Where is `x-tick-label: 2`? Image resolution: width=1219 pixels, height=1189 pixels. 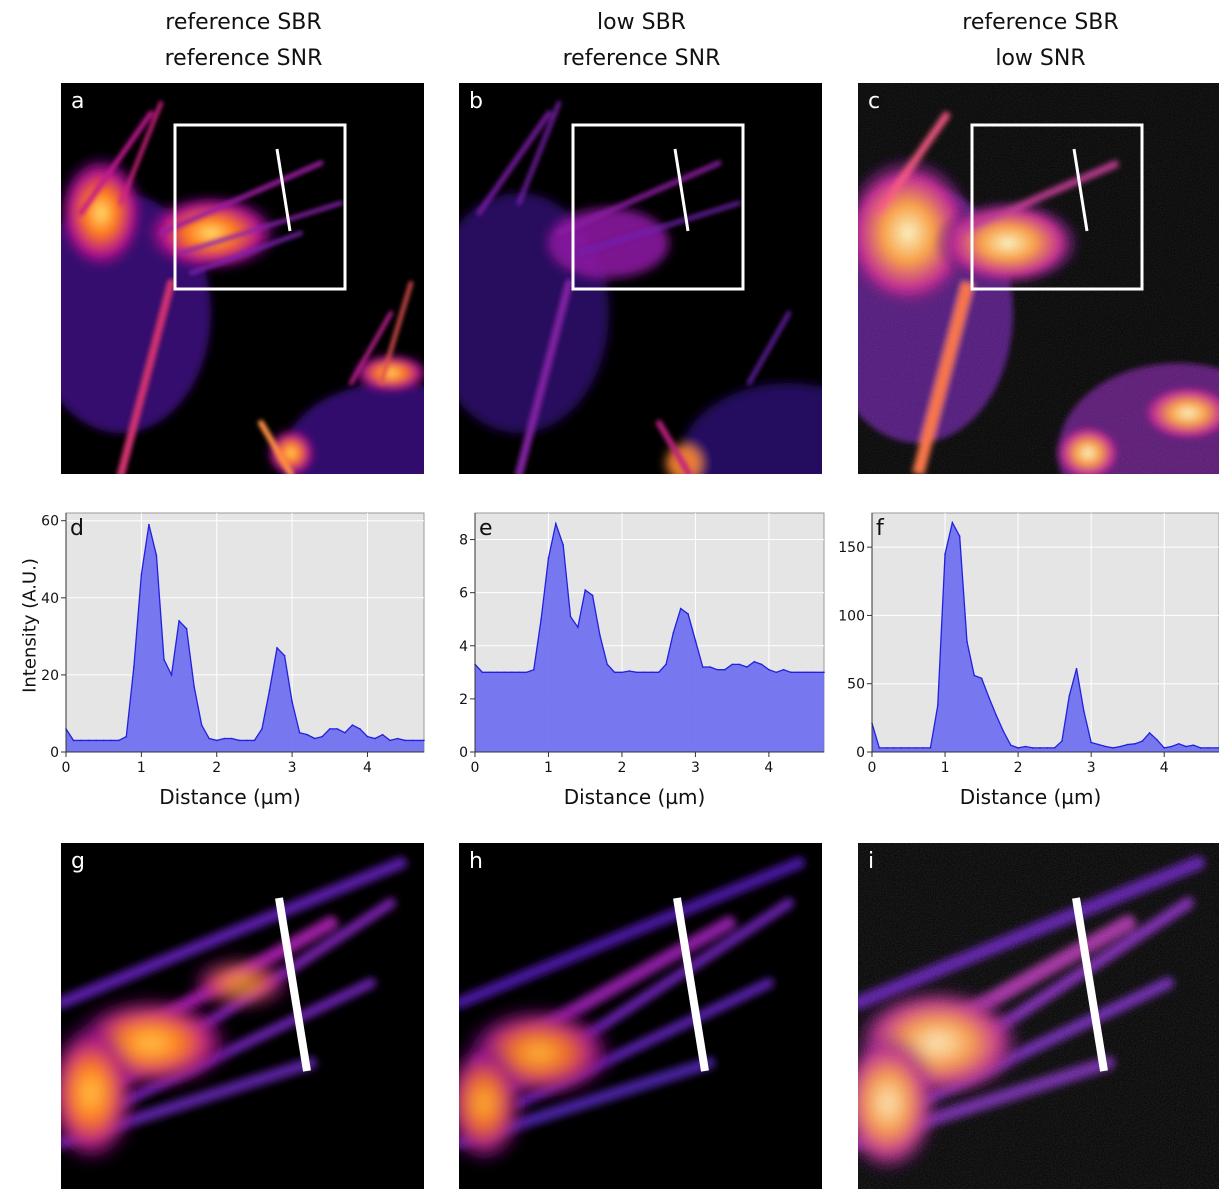 x-tick-label: 2 is located at coordinates (621, 768).